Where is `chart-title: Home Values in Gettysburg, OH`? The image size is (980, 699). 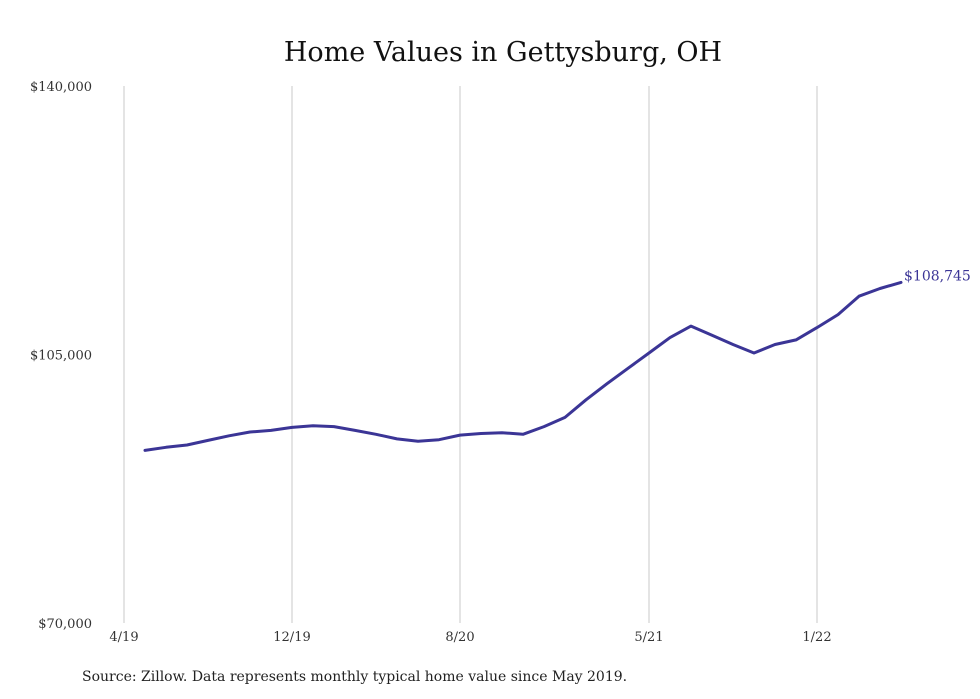 chart-title: Home Values in Gettysburg, OH is located at coordinates (503, 52).